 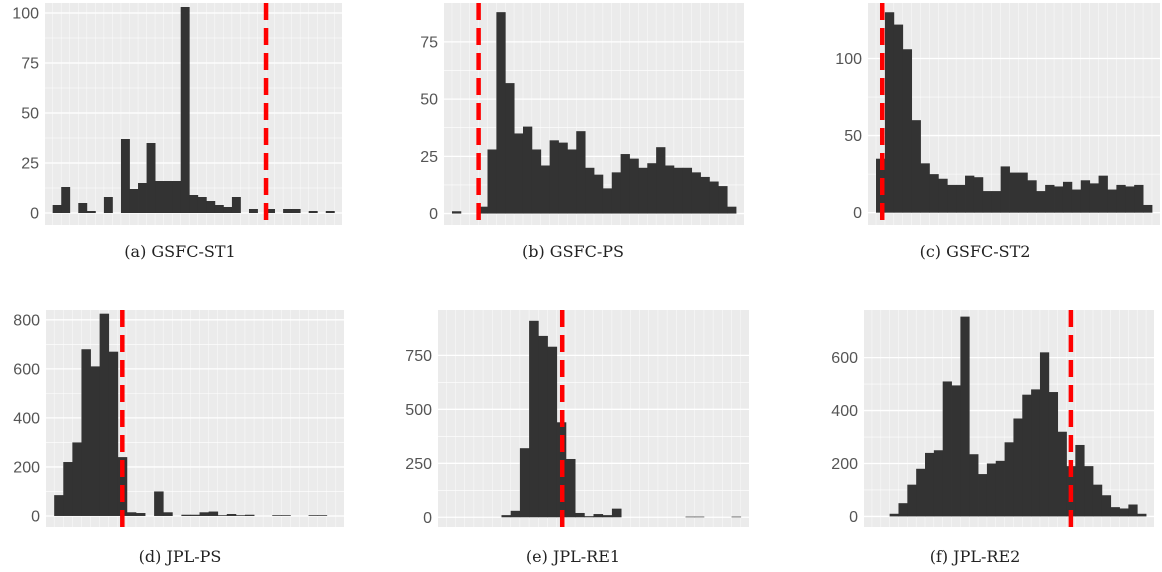 I want to click on caption-d: (d) JPL-PS, so click(x=180, y=556).